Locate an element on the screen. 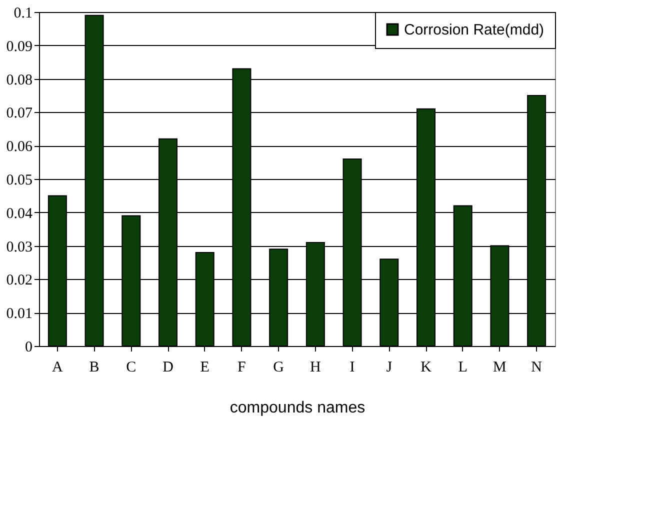 This screenshot has height=529, width=666. x-tick-label: A is located at coordinates (58, 368).